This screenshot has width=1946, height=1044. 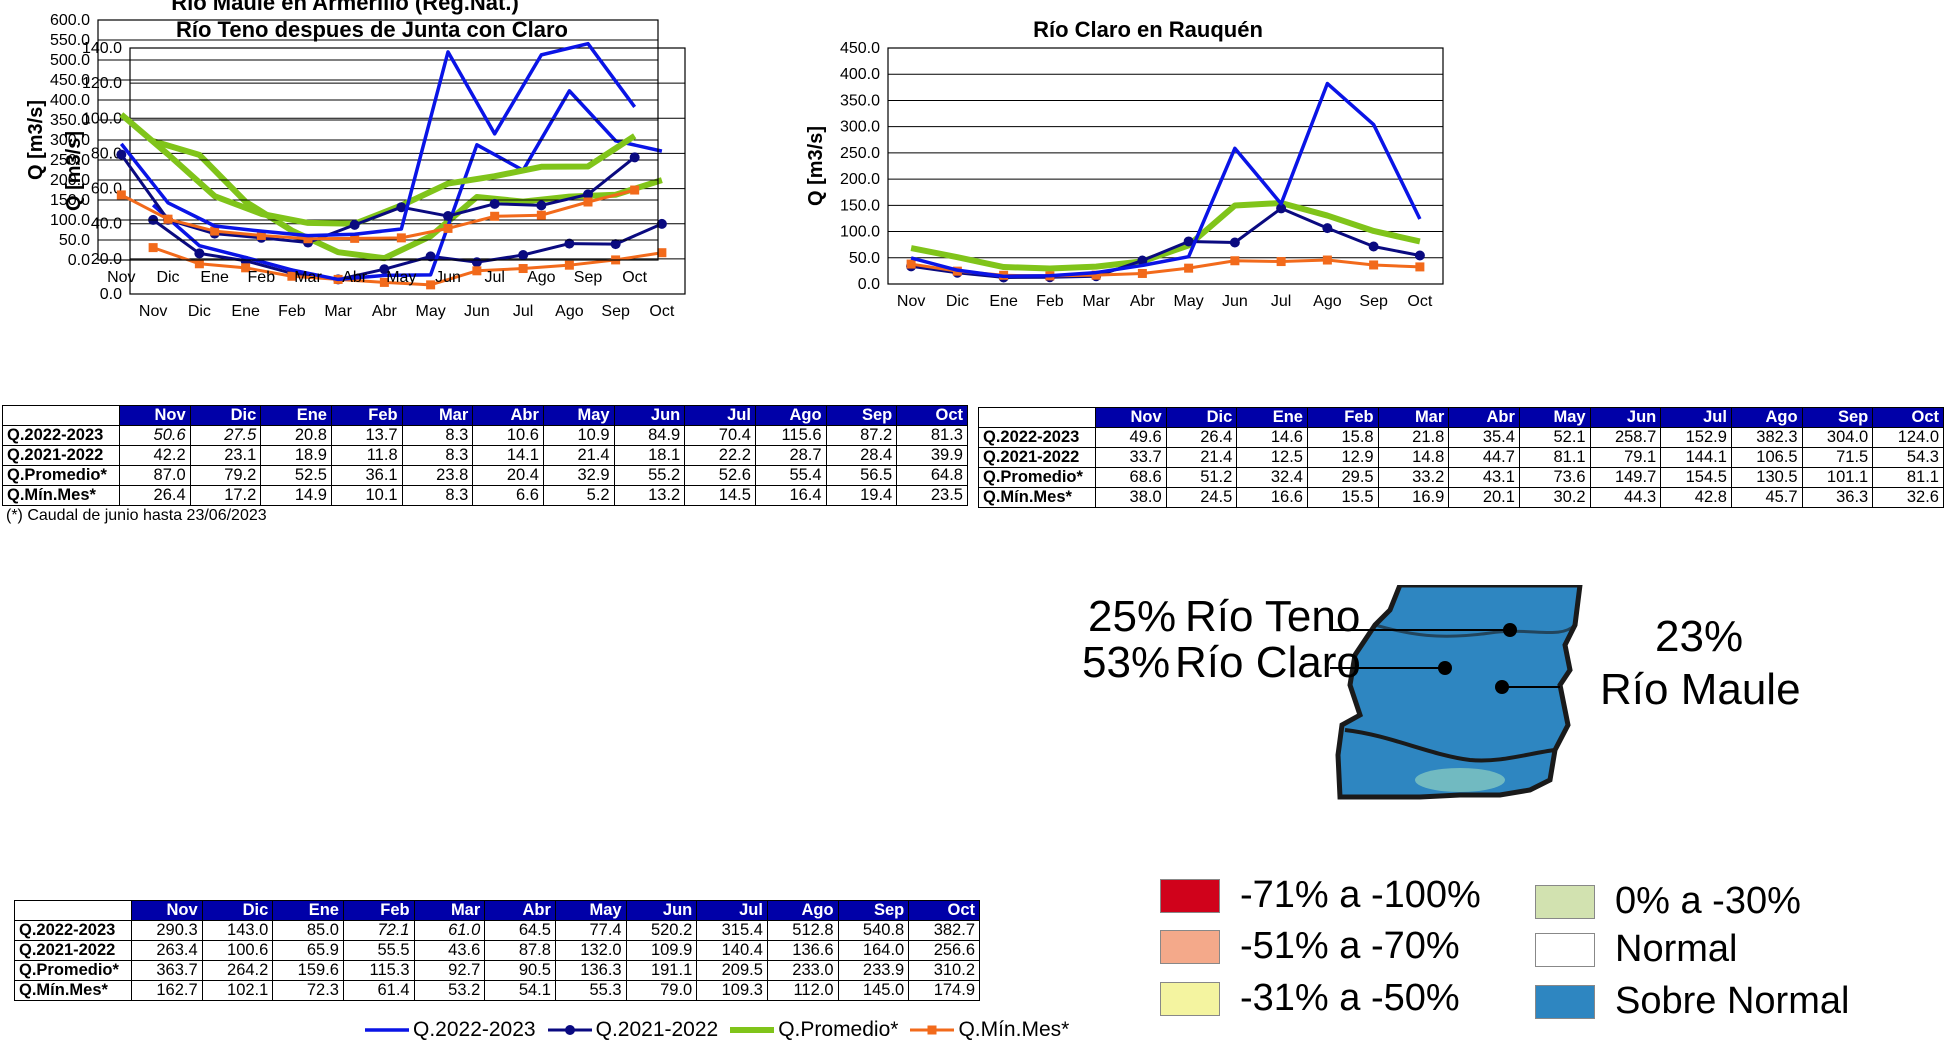 What do you see at coordinates (661, 930) in the screenshot?
I see `table-cell: 520.2` at bounding box center [661, 930].